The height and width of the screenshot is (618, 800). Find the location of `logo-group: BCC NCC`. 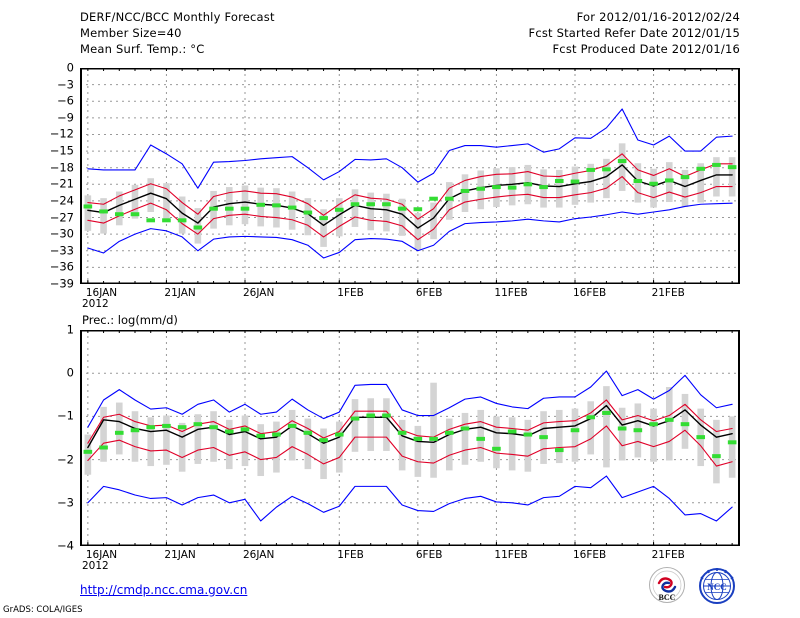

logo-group: BCC NCC is located at coordinates (697, 587).